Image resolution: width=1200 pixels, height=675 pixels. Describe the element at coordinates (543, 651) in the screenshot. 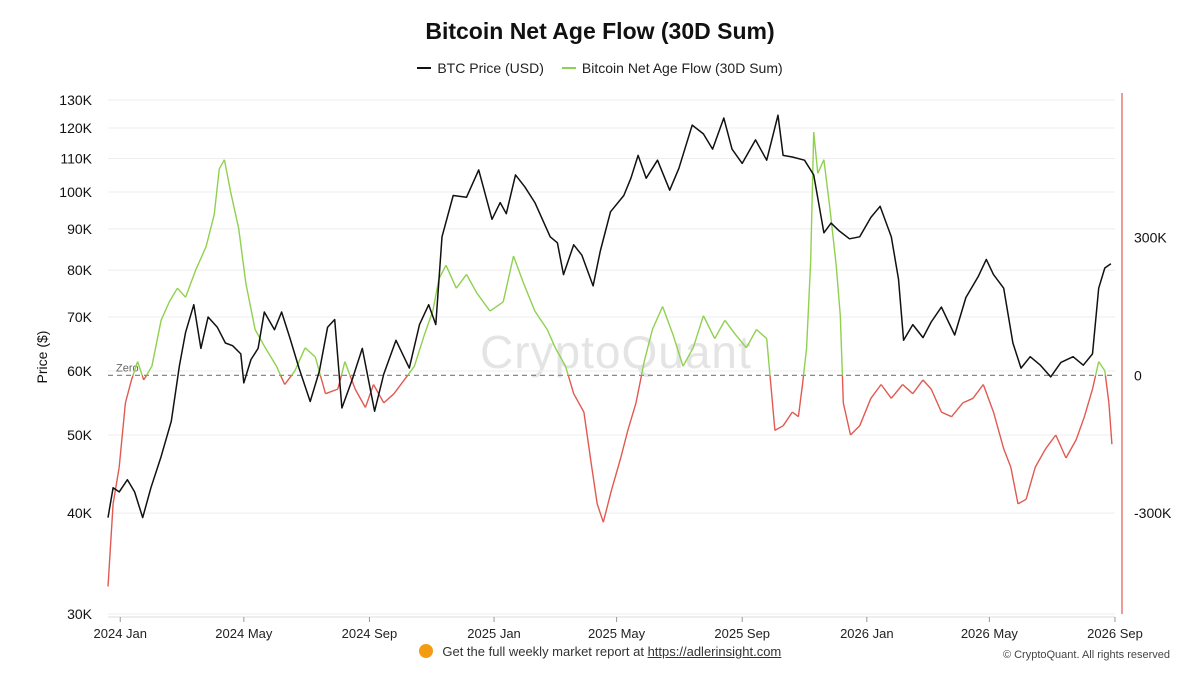

I see `footer-prefix: Get the full weekly market report at` at that location.